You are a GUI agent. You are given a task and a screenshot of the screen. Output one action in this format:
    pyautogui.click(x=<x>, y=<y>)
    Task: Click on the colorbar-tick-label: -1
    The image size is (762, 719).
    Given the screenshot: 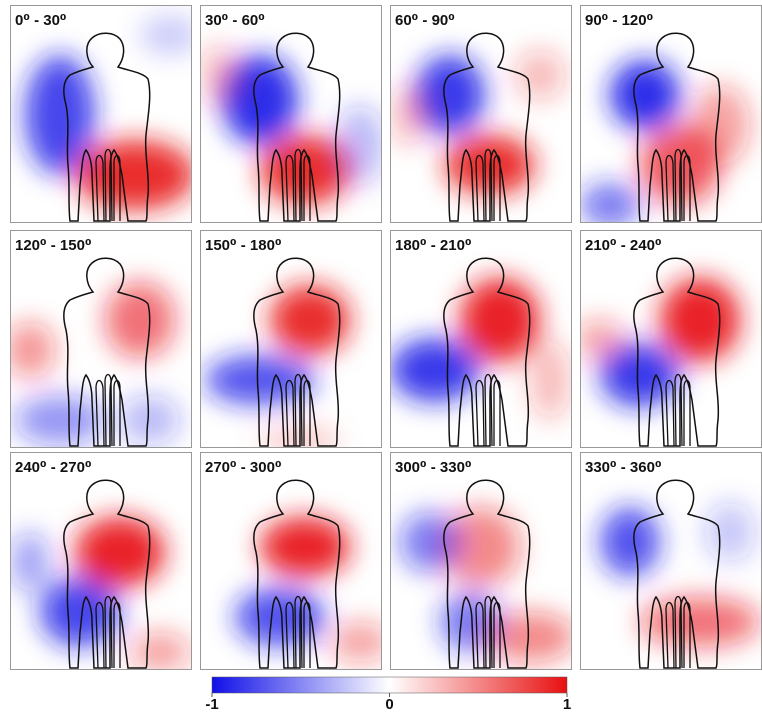 What is the action you would take?
    pyautogui.click(x=211, y=704)
    